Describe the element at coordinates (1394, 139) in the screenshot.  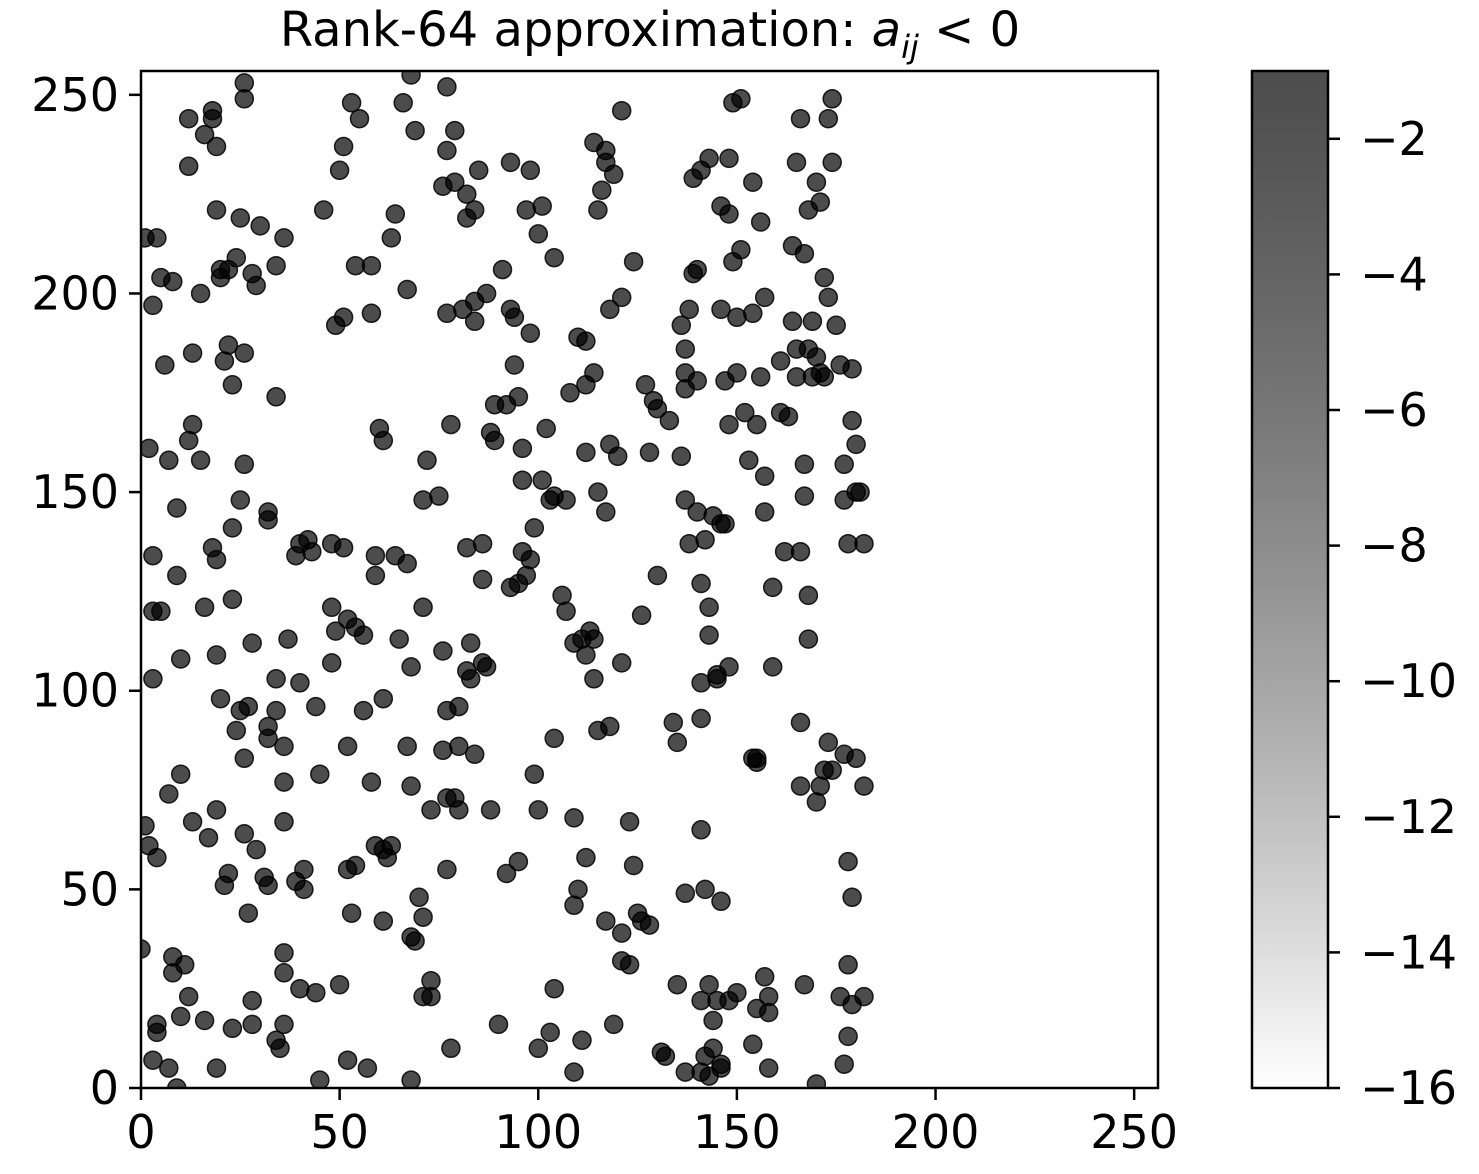
I see `colorbar-tick-label: −2` at that location.